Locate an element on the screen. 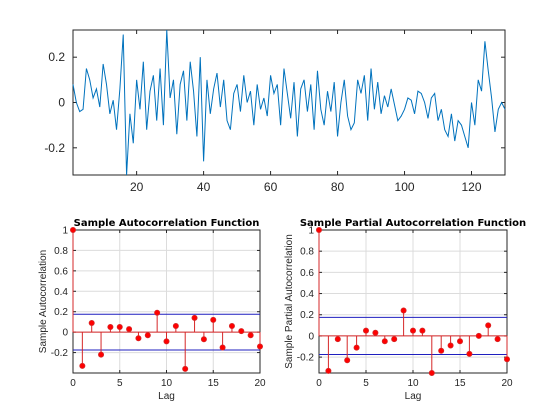 Image resolution: width=560 pixels, height=420 pixels. x-tick-label: 100 is located at coordinates (405, 187).